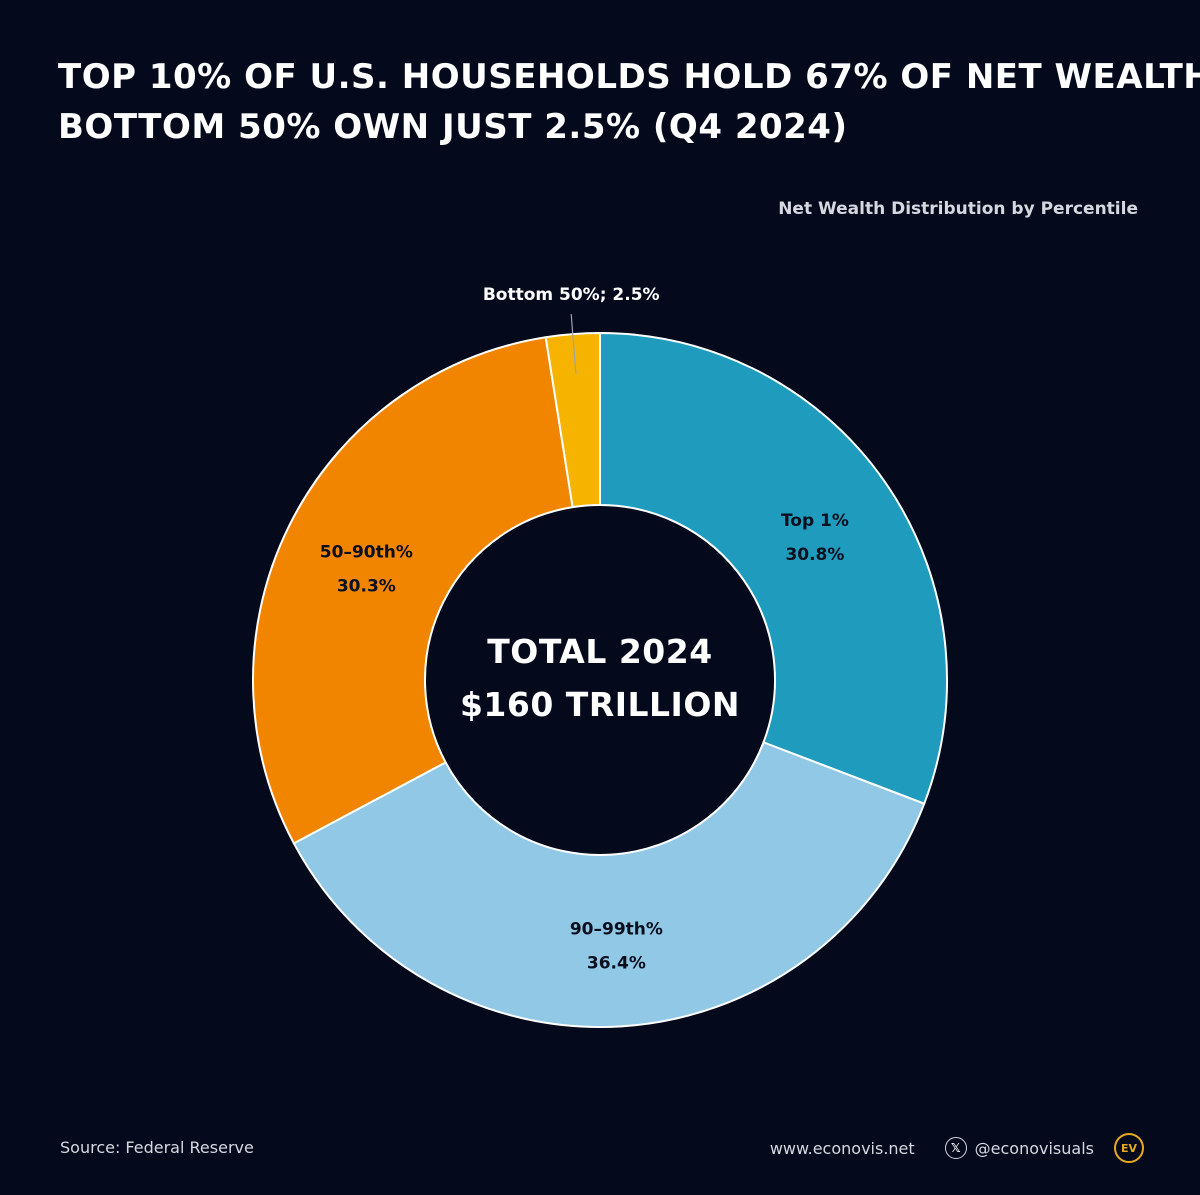  What do you see at coordinates (958, 209) in the screenshot?
I see `chart-subtitle: Net Wealth Distribution by Percentile` at bounding box center [958, 209].